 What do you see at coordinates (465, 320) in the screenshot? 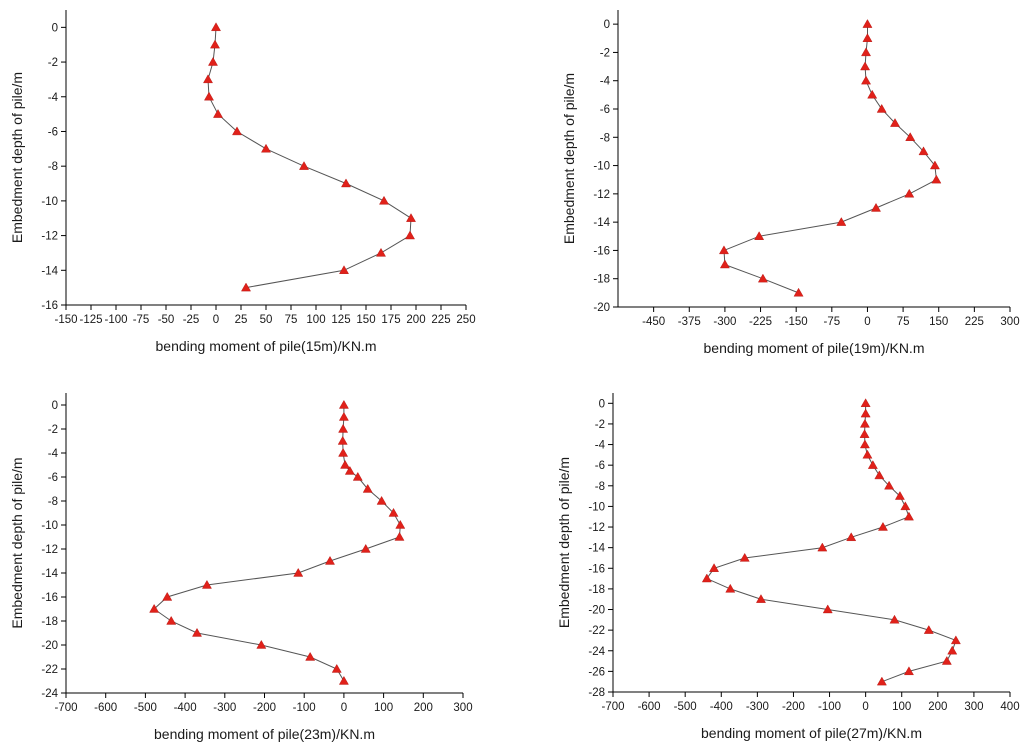
I see `x-tick-label: 250` at bounding box center [465, 320].